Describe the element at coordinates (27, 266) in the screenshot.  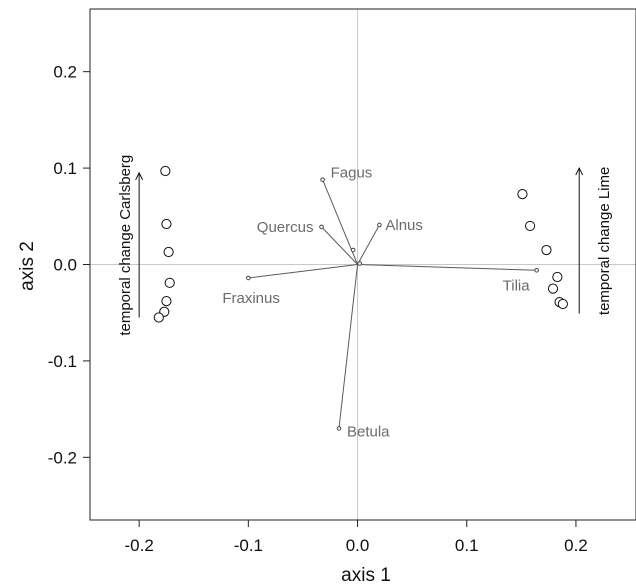
I see `y-axis-title: axis 2` at that location.